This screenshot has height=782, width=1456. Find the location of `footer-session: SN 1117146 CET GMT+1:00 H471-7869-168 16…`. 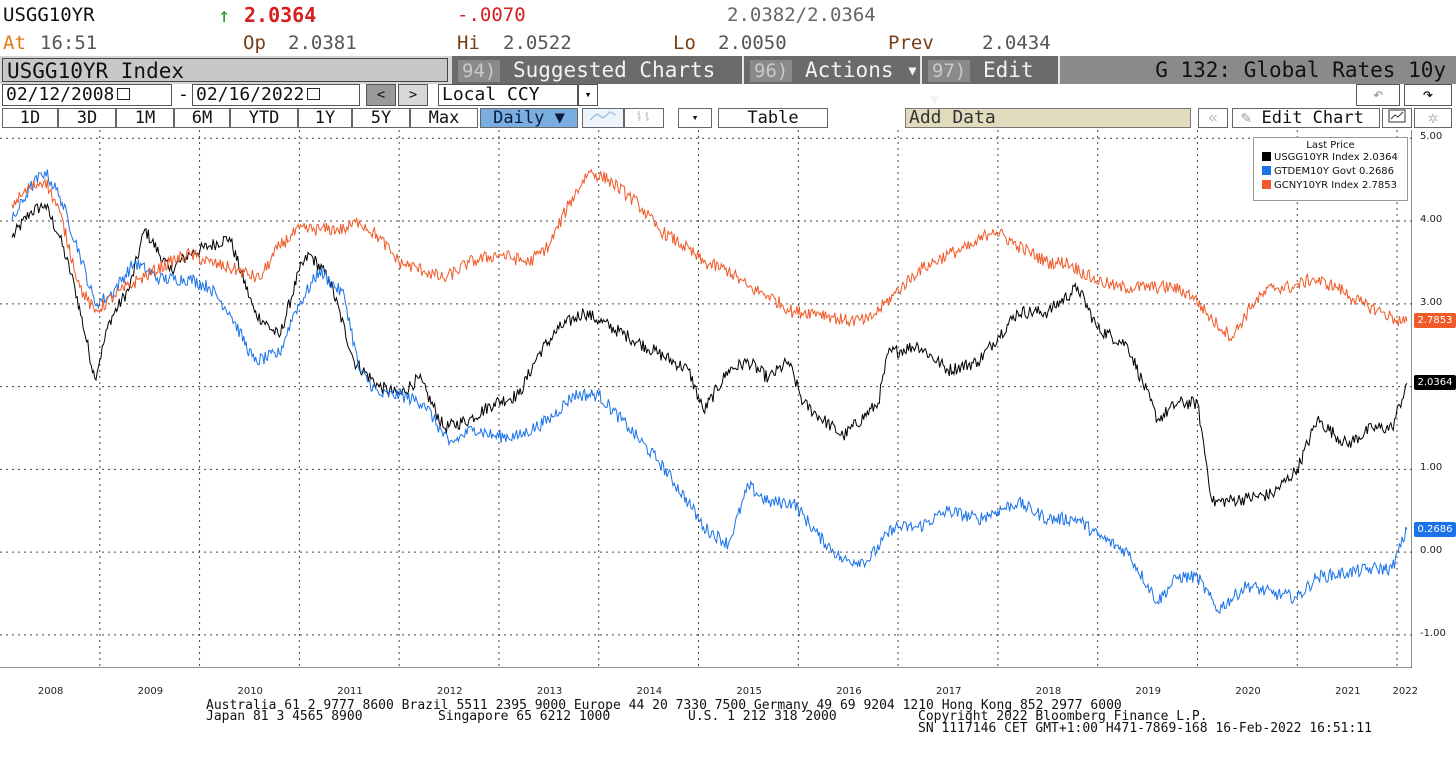

footer-session: SN 1117146 CET GMT+1:00 H471-7869-168 16… is located at coordinates (1145, 728).